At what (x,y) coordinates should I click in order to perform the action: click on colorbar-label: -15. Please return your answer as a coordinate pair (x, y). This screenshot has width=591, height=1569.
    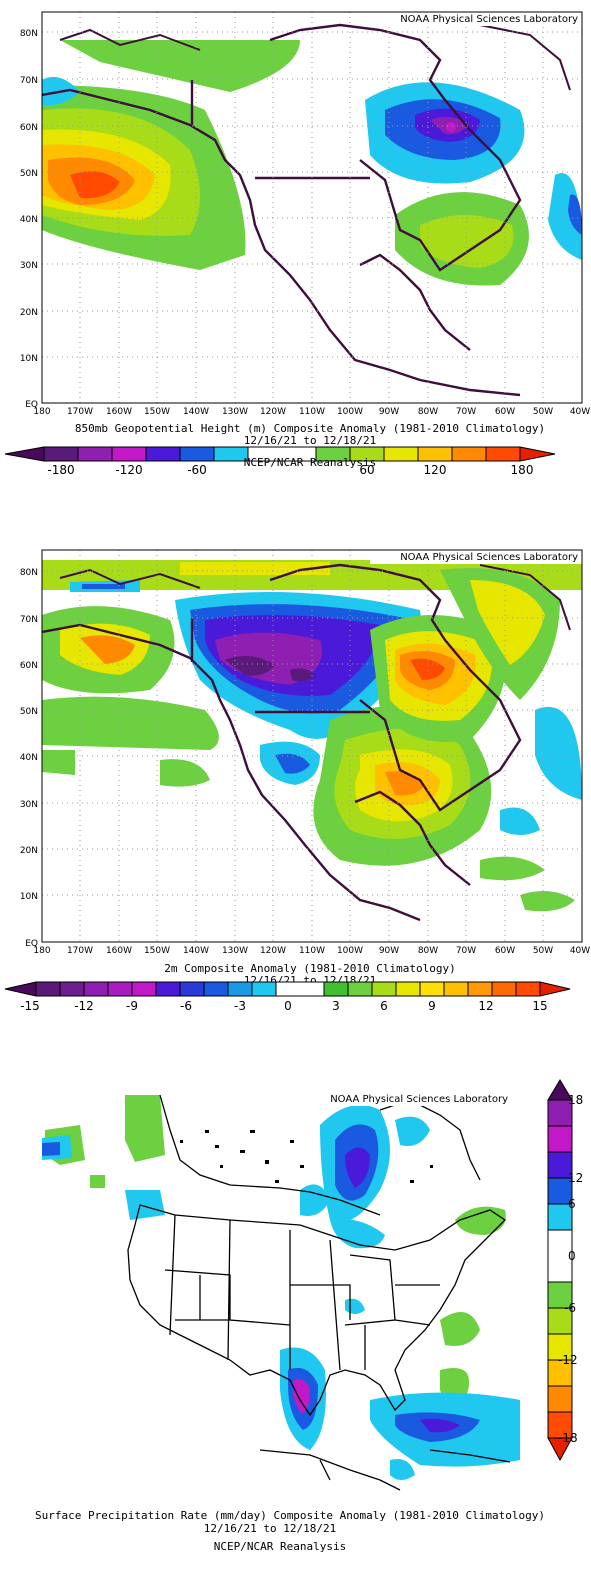
    Looking at the image, I should click on (30, 1006).